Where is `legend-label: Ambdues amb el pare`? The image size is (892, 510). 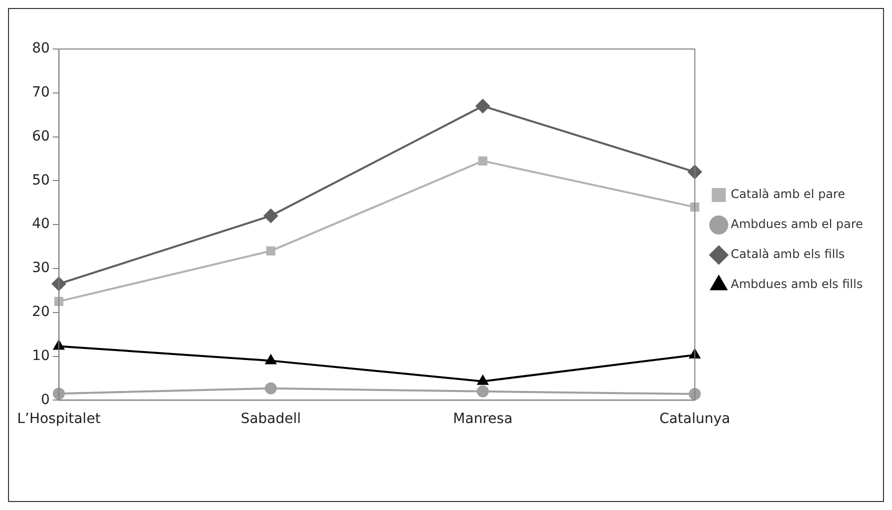 legend-label: Ambdues amb el pare is located at coordinates (796, 224).